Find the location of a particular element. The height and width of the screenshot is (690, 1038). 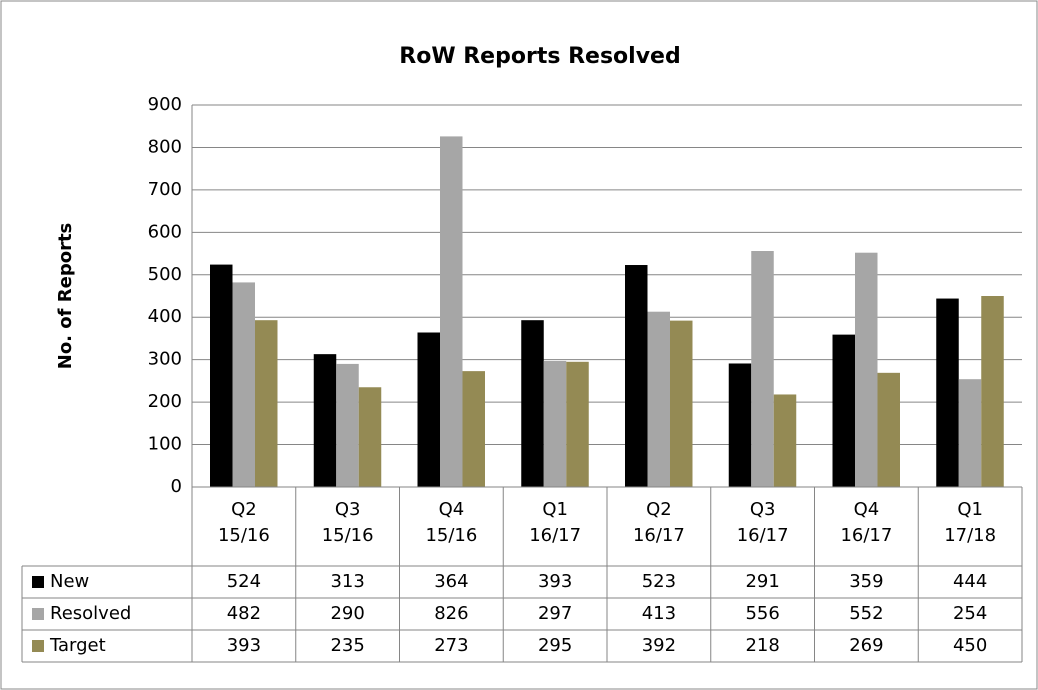

table-value: 523 is located at coordinates (659, 581).